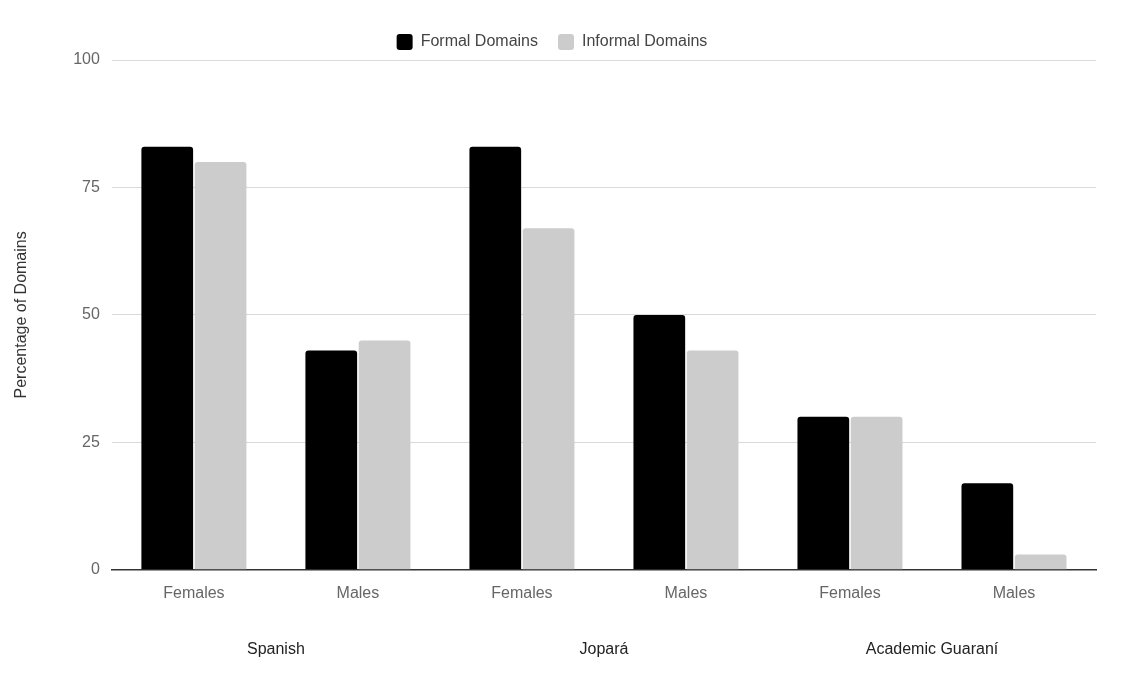  Describe the element at coordinates (95, 569) in the screenshot. I see `y-tick-label: 0` at that location.